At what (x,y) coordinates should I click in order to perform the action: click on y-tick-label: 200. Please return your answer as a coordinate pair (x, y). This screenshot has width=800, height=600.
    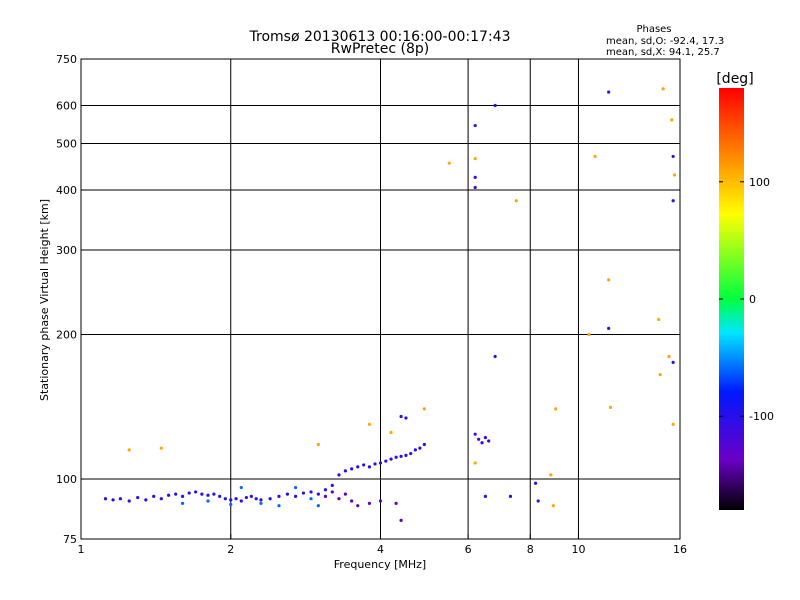
    Looking at the image, I should click on (66, 335).